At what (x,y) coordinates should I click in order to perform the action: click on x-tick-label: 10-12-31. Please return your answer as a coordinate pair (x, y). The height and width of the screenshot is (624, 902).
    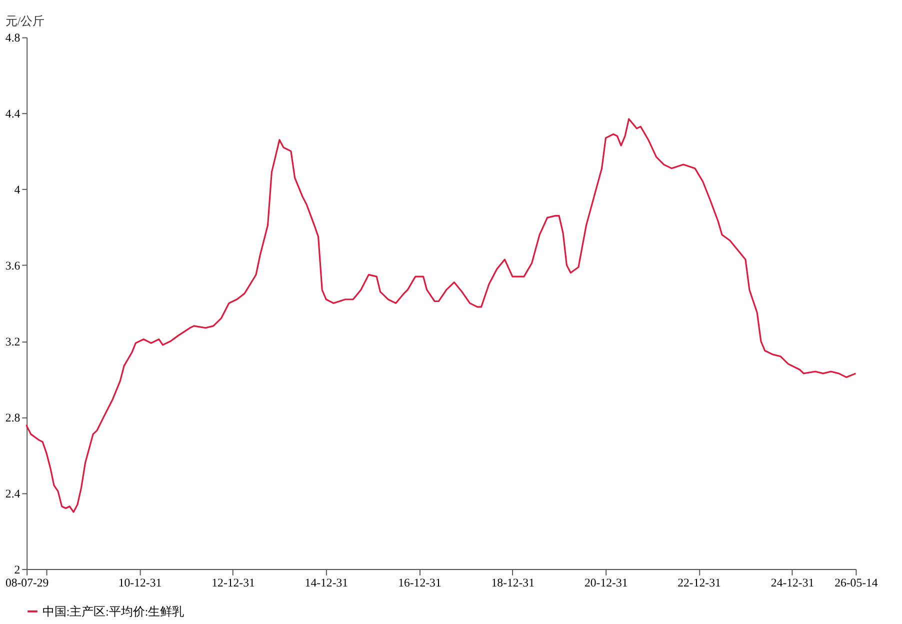
    Looking at the image, I should click on (140, 582).